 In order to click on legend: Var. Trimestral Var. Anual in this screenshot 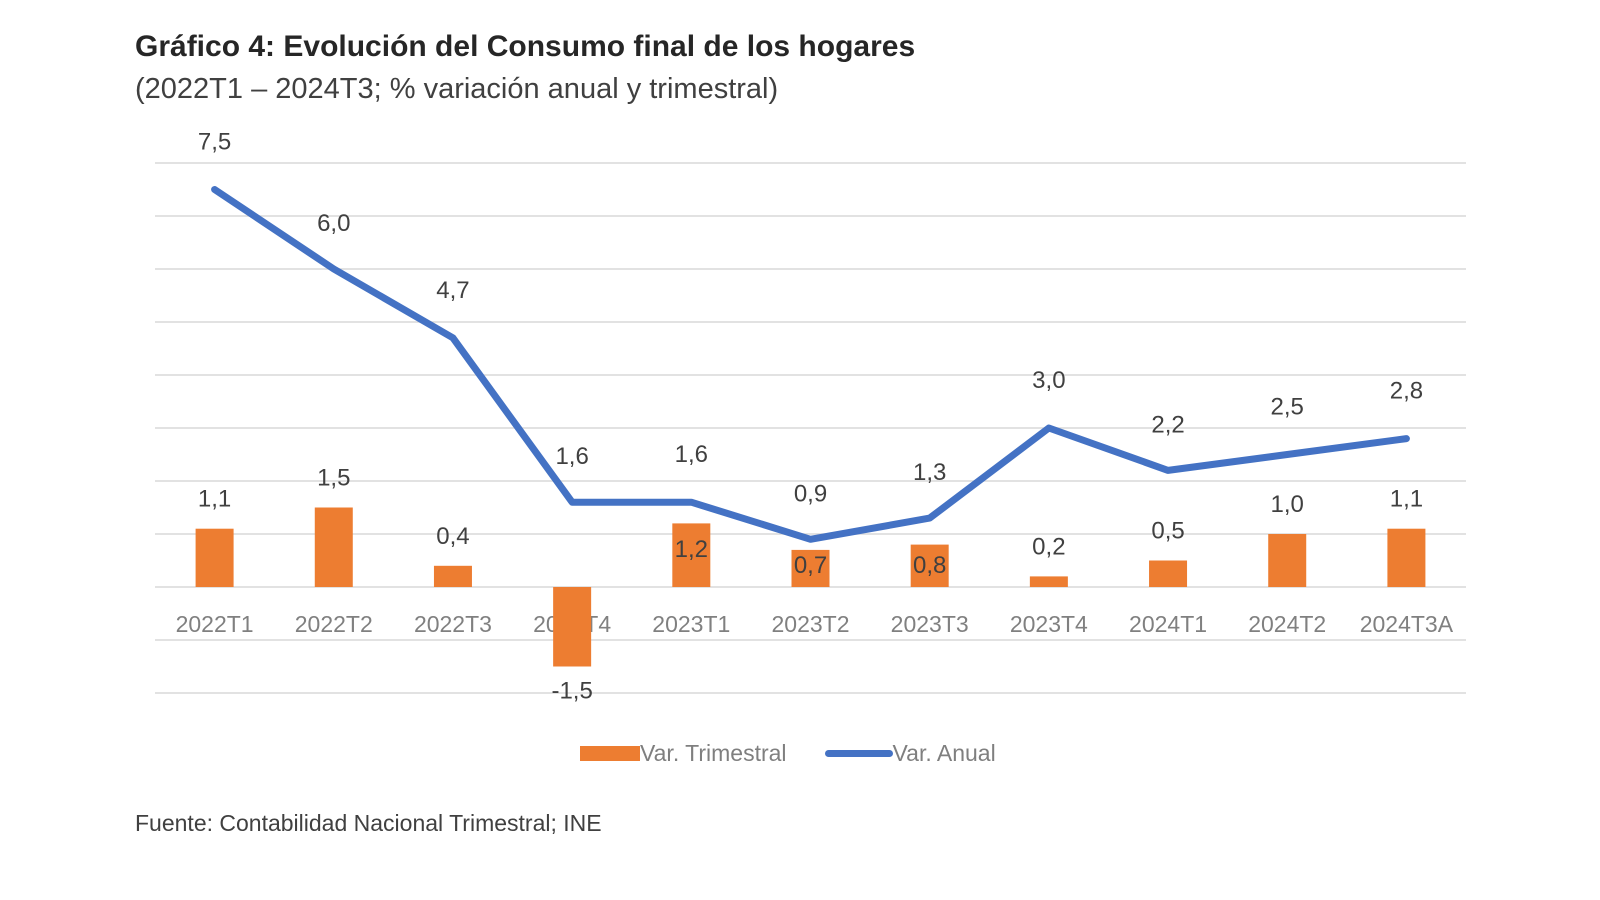, I will do `click(807, 753)`.